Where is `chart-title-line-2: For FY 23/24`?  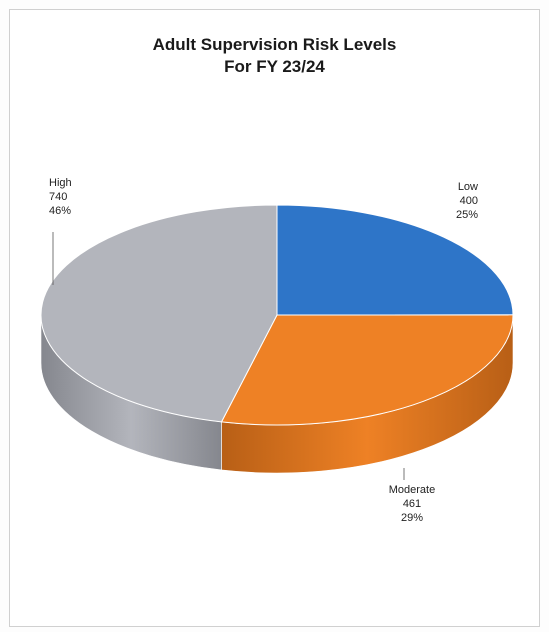
chart-title-line-2: For FY 23/24 is located at coordinates (274, 66).